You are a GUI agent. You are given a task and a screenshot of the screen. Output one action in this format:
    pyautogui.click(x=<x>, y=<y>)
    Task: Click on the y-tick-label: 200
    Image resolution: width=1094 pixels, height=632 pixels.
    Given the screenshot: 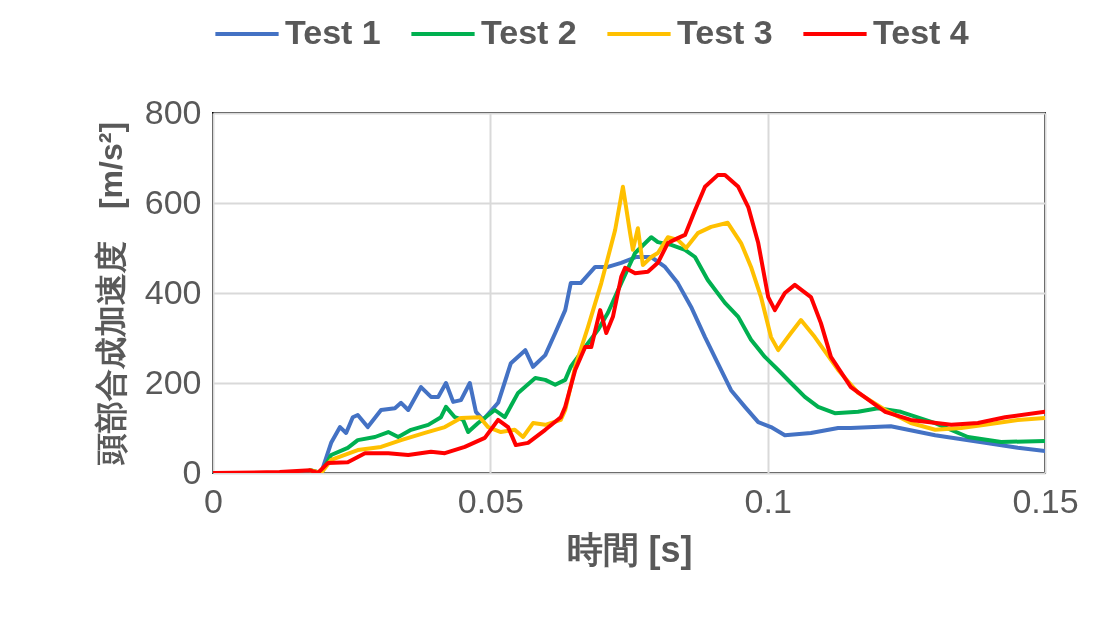 What is the action you would take?
    pyautogui.click(x=173, y=381)
    